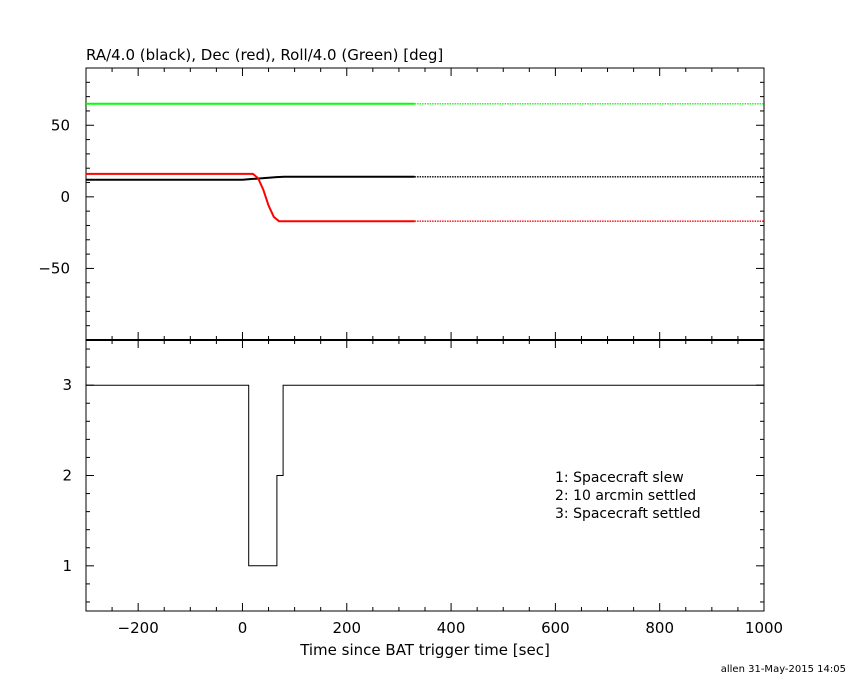  Describe the element at coordinates (425, 162) in the screenshot. I see `attitude-series-group` at that location.